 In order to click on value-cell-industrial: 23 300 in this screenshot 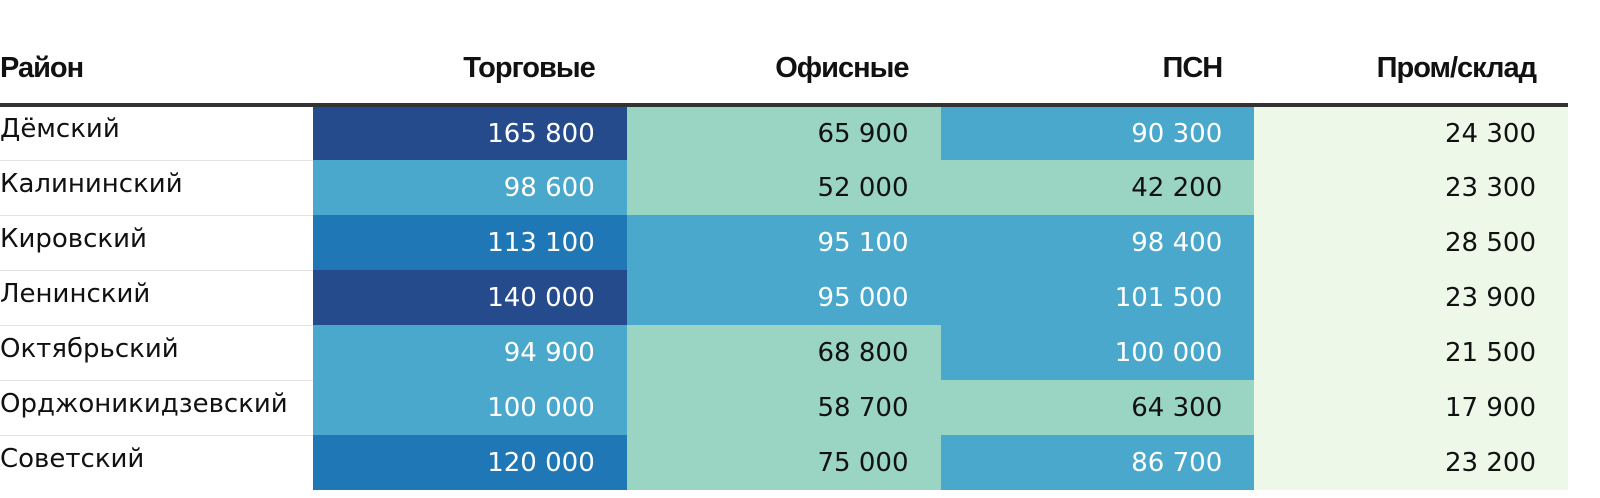, I will do `click(1411, 187)`.